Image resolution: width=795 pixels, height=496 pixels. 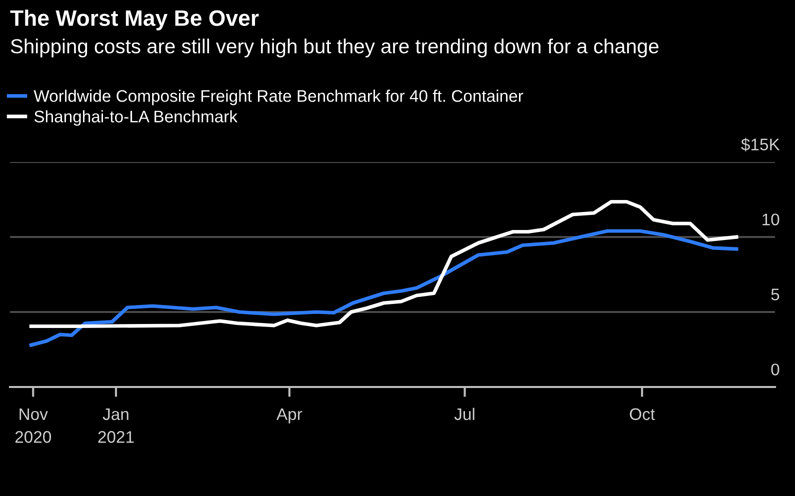 What do you see at coordinates (642, 414) in the screenshot?
I see `x-tick-label: Oct` at bounding box center [642, 414].